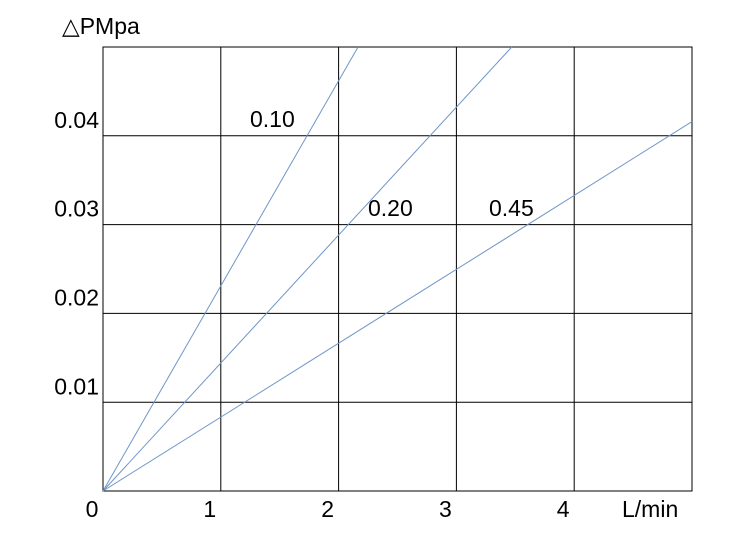 This screenshot has height=539, width=753. Describe the element at coordinates (327, 509) in the screenshot. I see `x-tick-label: 2` at that location.